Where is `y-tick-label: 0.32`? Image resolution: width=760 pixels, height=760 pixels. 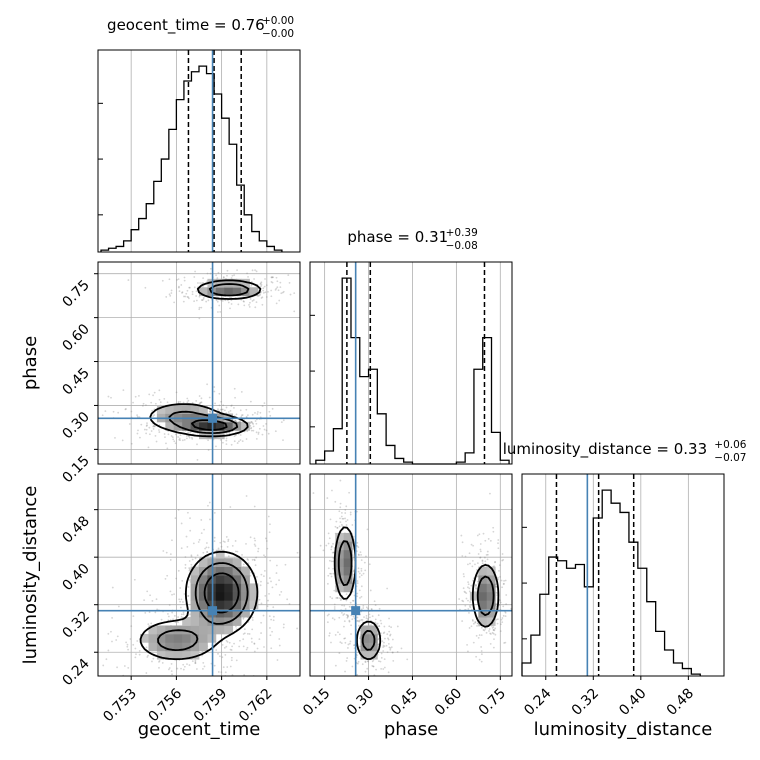 y-tick-label: 0.32 is located at coordinates (75, 624).